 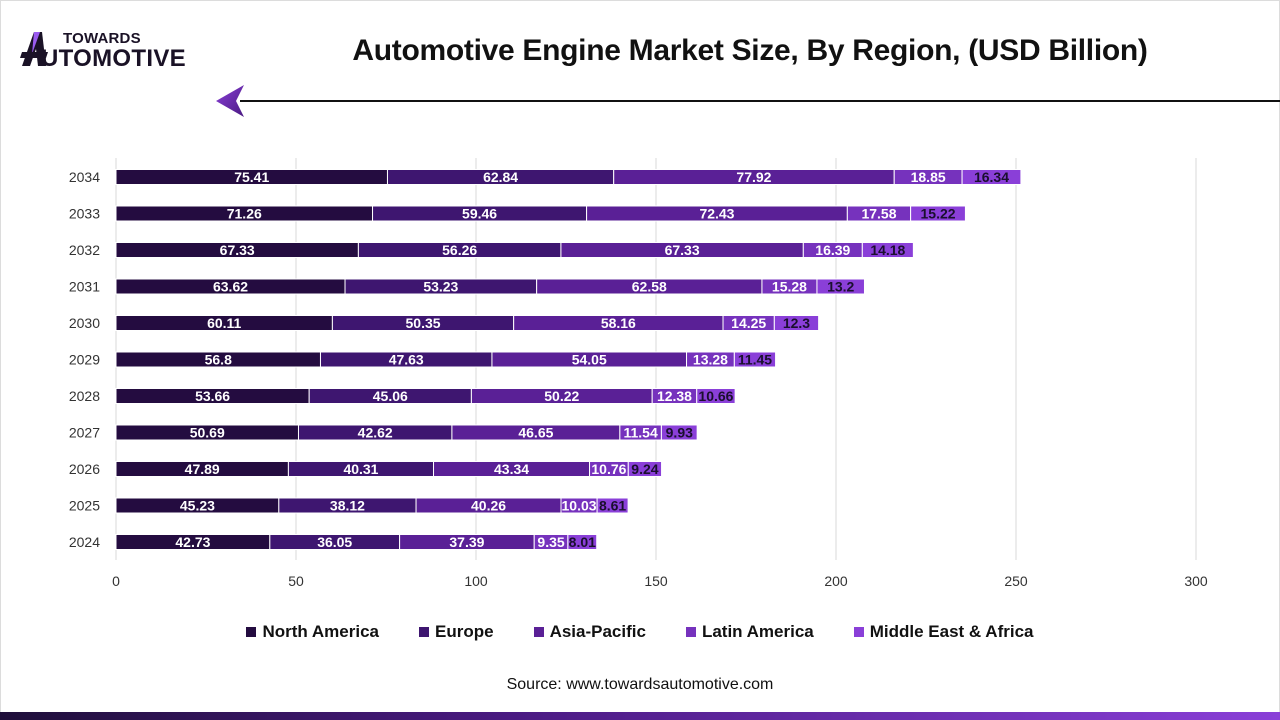 I want to click on logo-mark-icon, so click(x=34, y=49).